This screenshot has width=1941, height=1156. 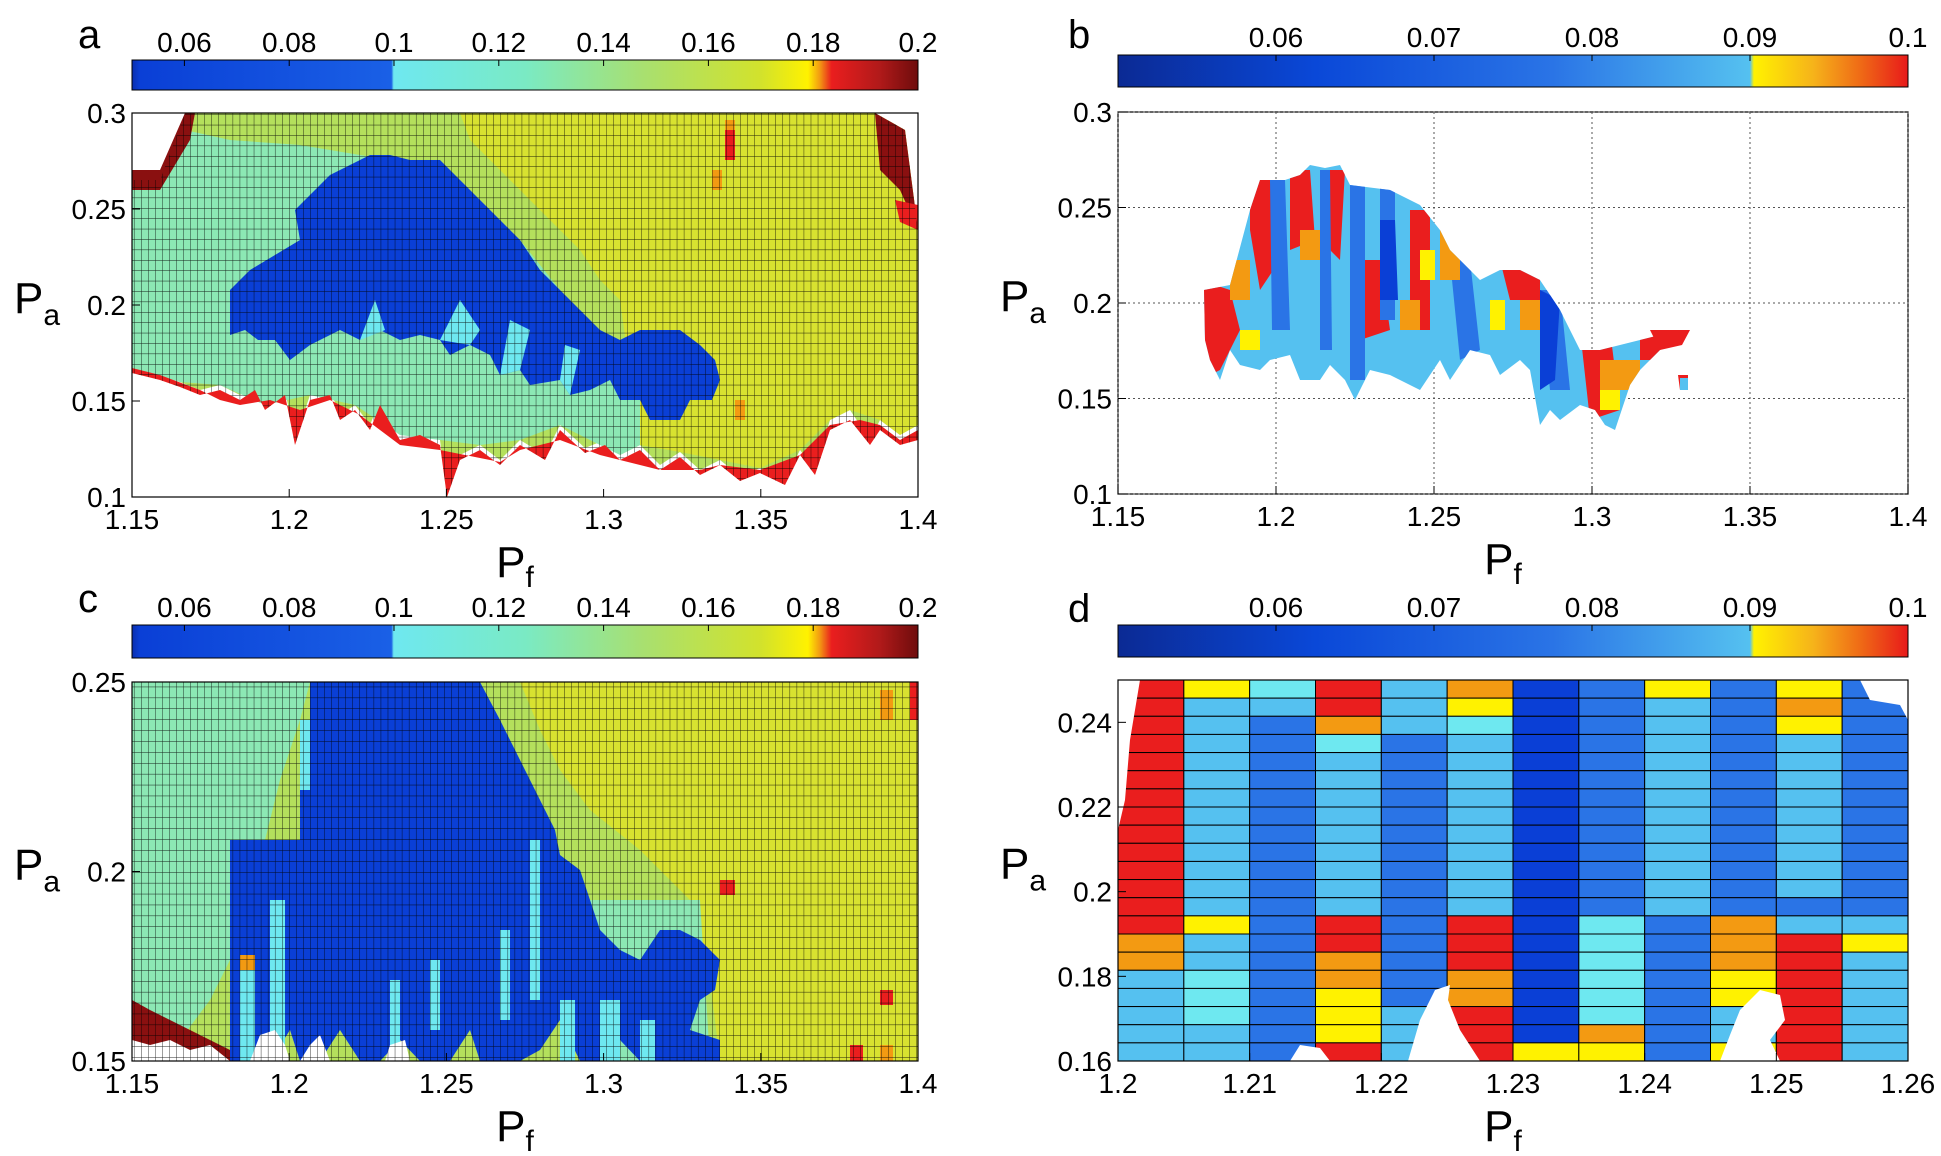 I want to click on colorbar-tick-label: 0.06, so click(x=1276, y=607).